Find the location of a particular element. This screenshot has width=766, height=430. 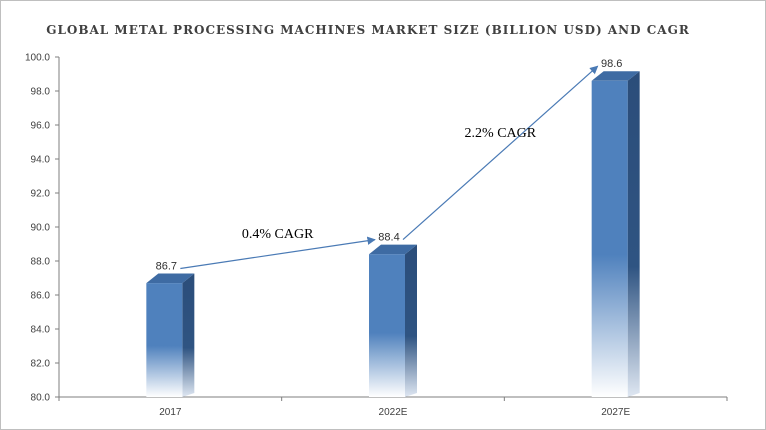

y-tick-label: 82.0 is located at coordinates (41, 364).